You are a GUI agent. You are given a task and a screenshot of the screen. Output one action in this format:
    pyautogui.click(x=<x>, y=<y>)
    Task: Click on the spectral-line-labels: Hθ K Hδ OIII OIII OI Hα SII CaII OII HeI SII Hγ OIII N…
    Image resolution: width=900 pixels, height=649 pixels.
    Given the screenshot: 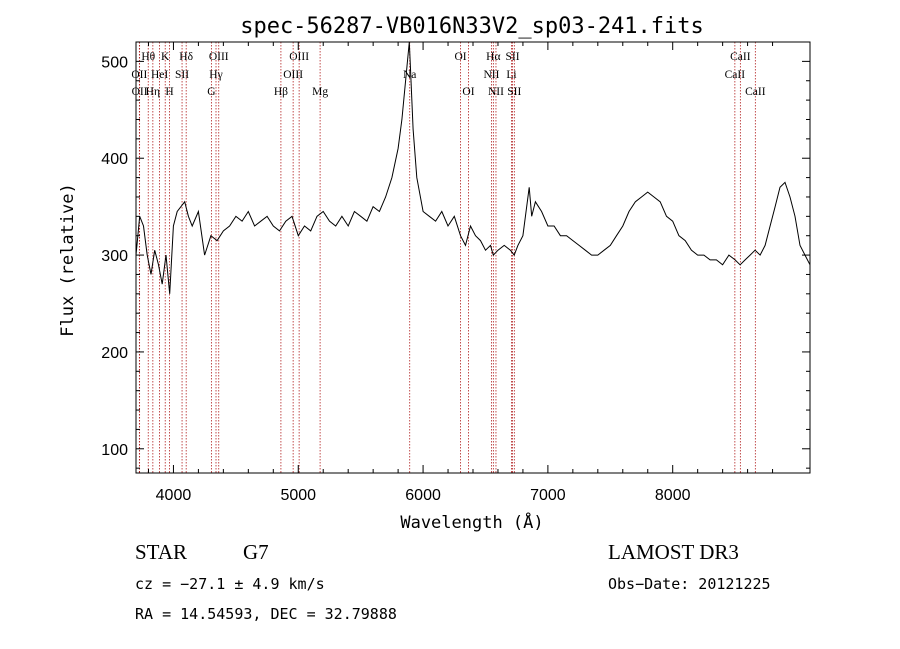 What is the action you would take?
    pyautogui.click(x=448, y=74)
    